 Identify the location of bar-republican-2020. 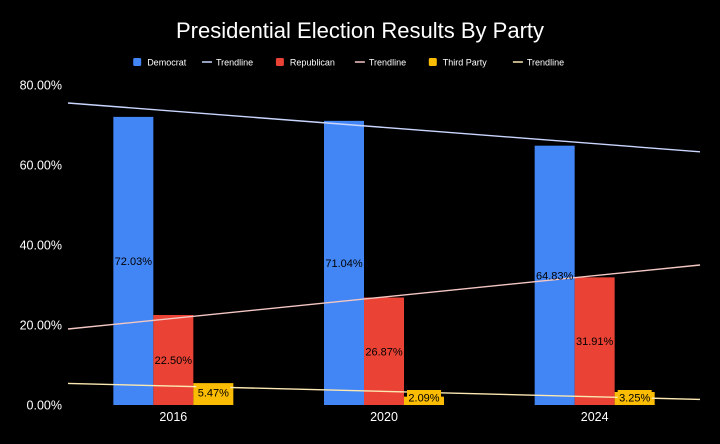
(384, 351).